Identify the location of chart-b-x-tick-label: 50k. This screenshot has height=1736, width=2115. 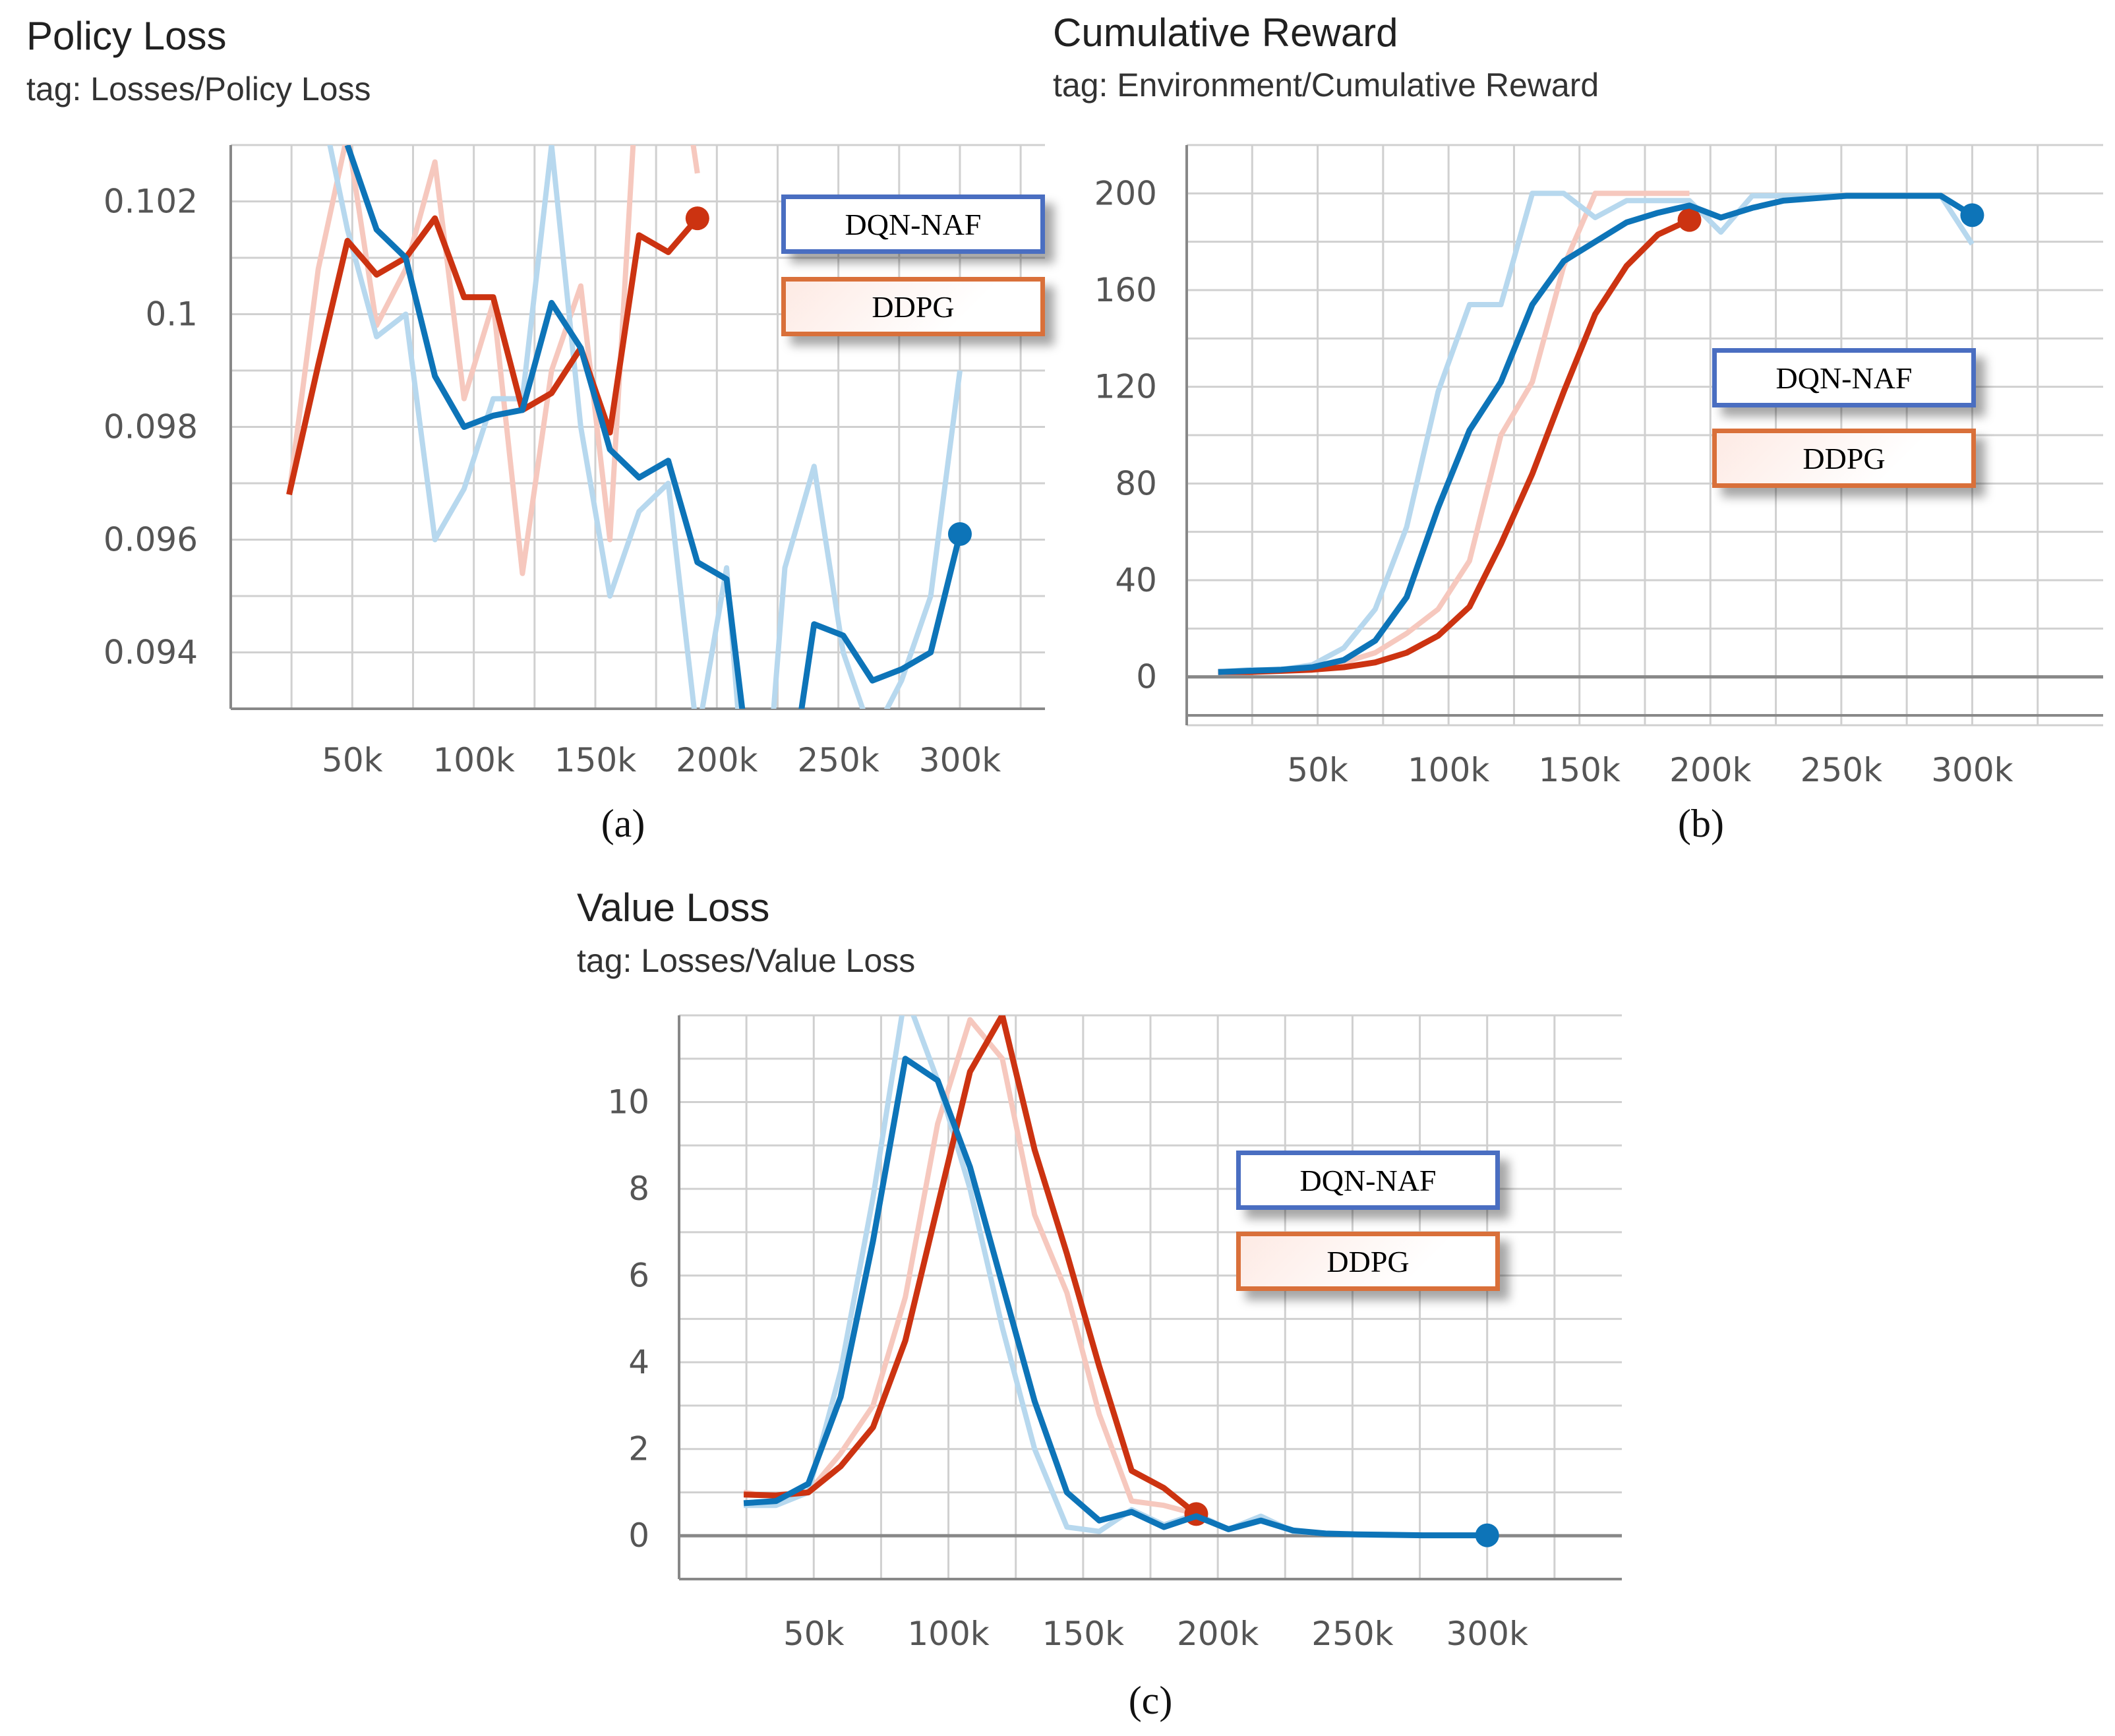
(1317, 770).